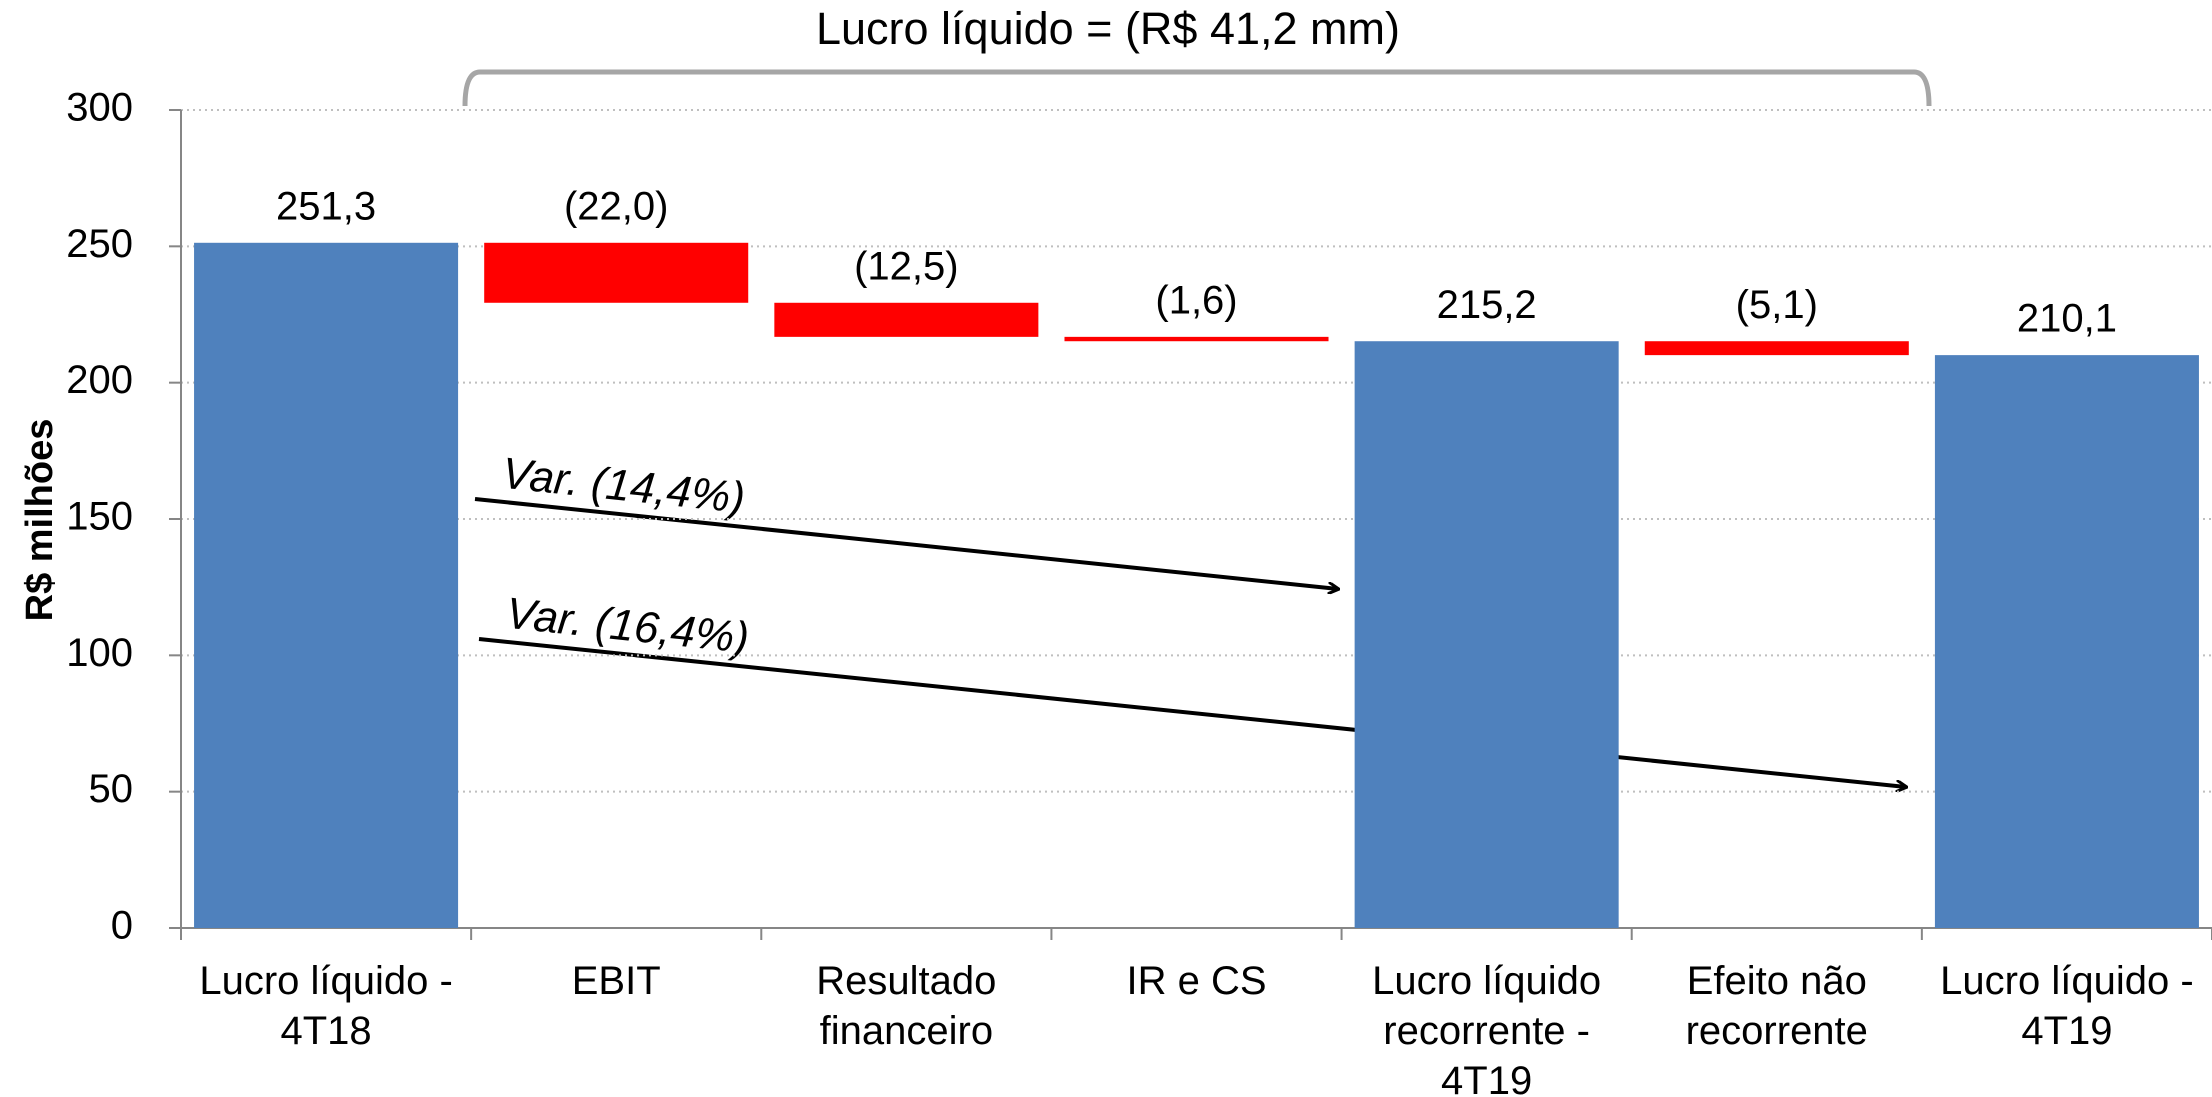 The width and height of the screenshot is (2212, 1097). I want to click on annotation: Var. (14,4%), so click(624, 486).